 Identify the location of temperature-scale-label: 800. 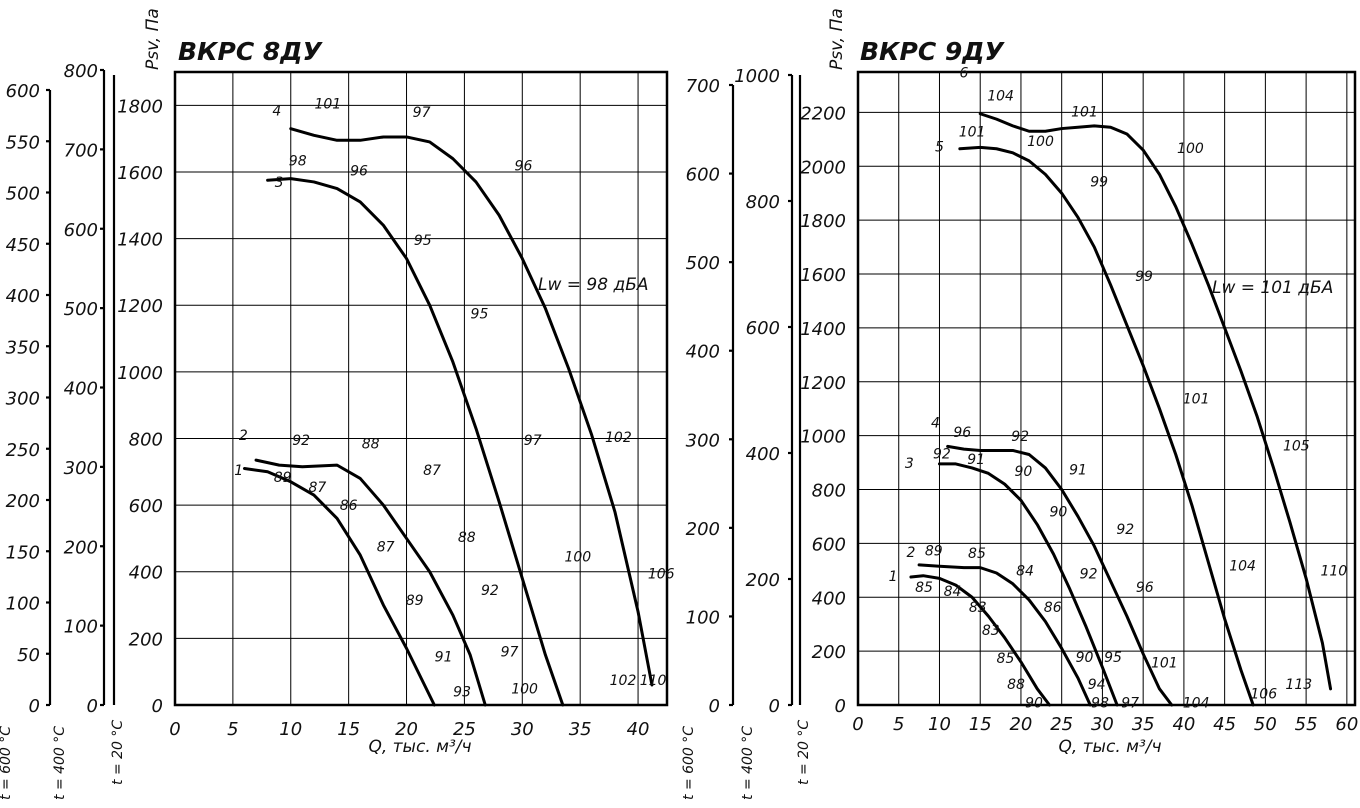
(81, 71).